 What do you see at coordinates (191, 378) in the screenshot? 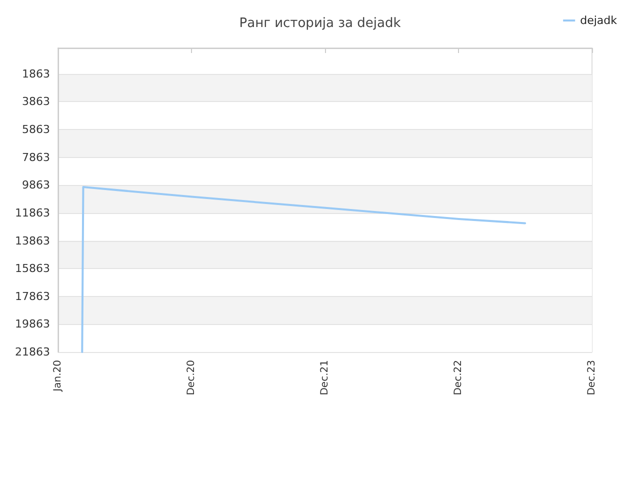
I see `x-tick-label: Dec.20` at bounding box center [191, 378].